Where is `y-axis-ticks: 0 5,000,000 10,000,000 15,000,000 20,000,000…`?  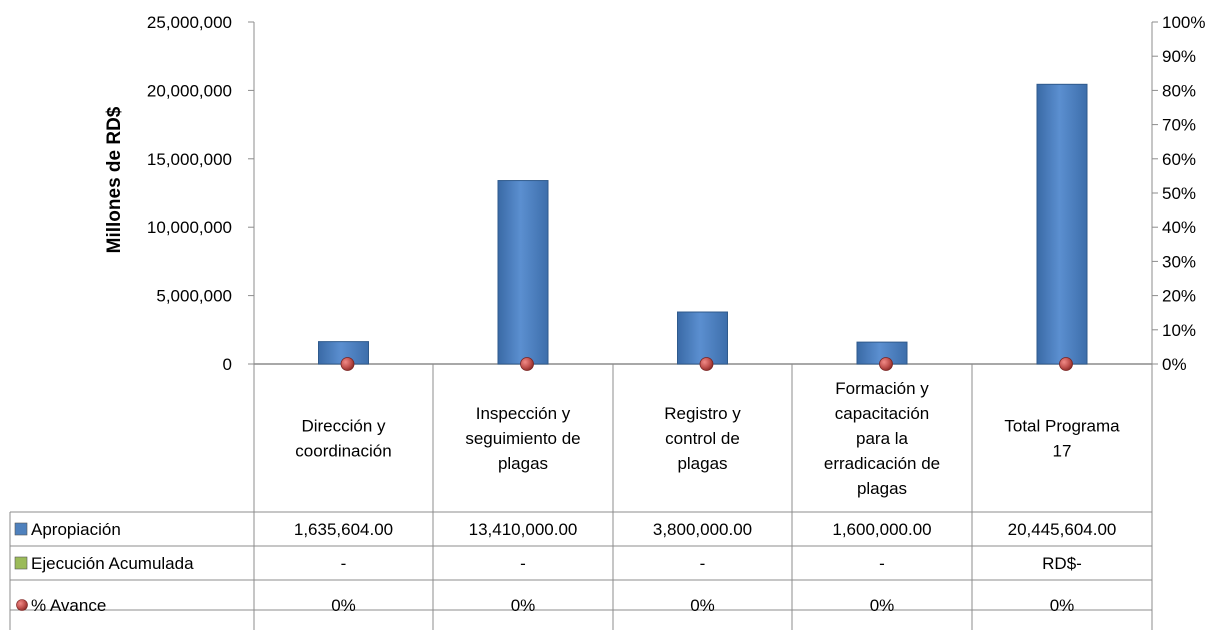 y-axis-ticks: 0 5,000,000 10,000,000 15,000,000 20,000,000… is located at coordinates (200, 193).